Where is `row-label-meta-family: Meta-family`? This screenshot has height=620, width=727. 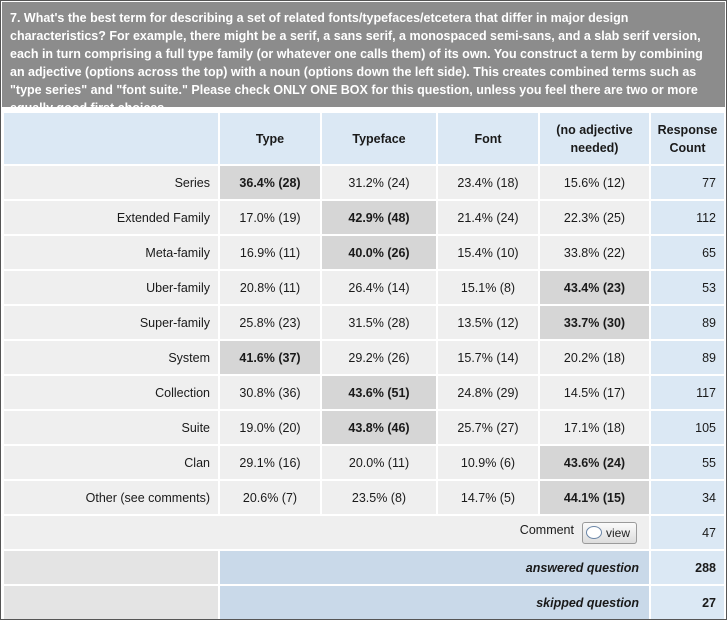
row-label-meta-family: Meta-family is located at coordinates (111, 252).